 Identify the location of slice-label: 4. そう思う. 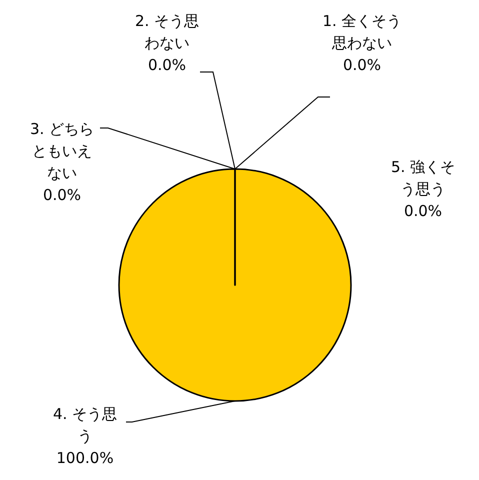
(85, 425).